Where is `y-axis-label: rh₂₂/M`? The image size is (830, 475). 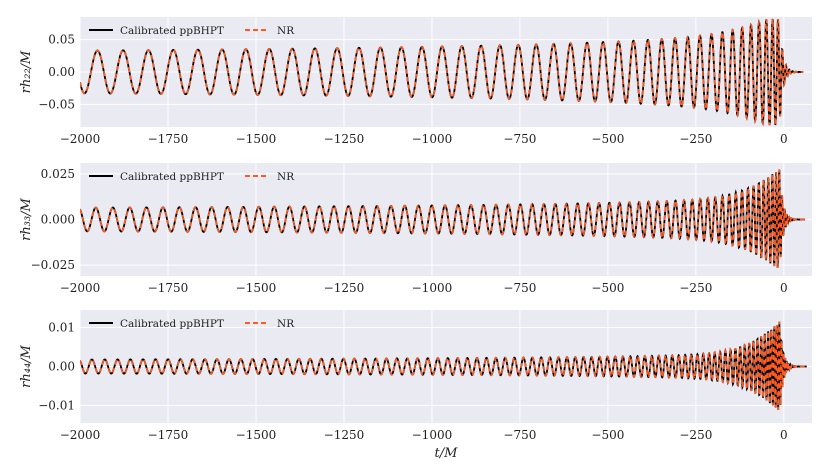 y-axis-label: rh₂₂/M is located at coordinates (26, 71).